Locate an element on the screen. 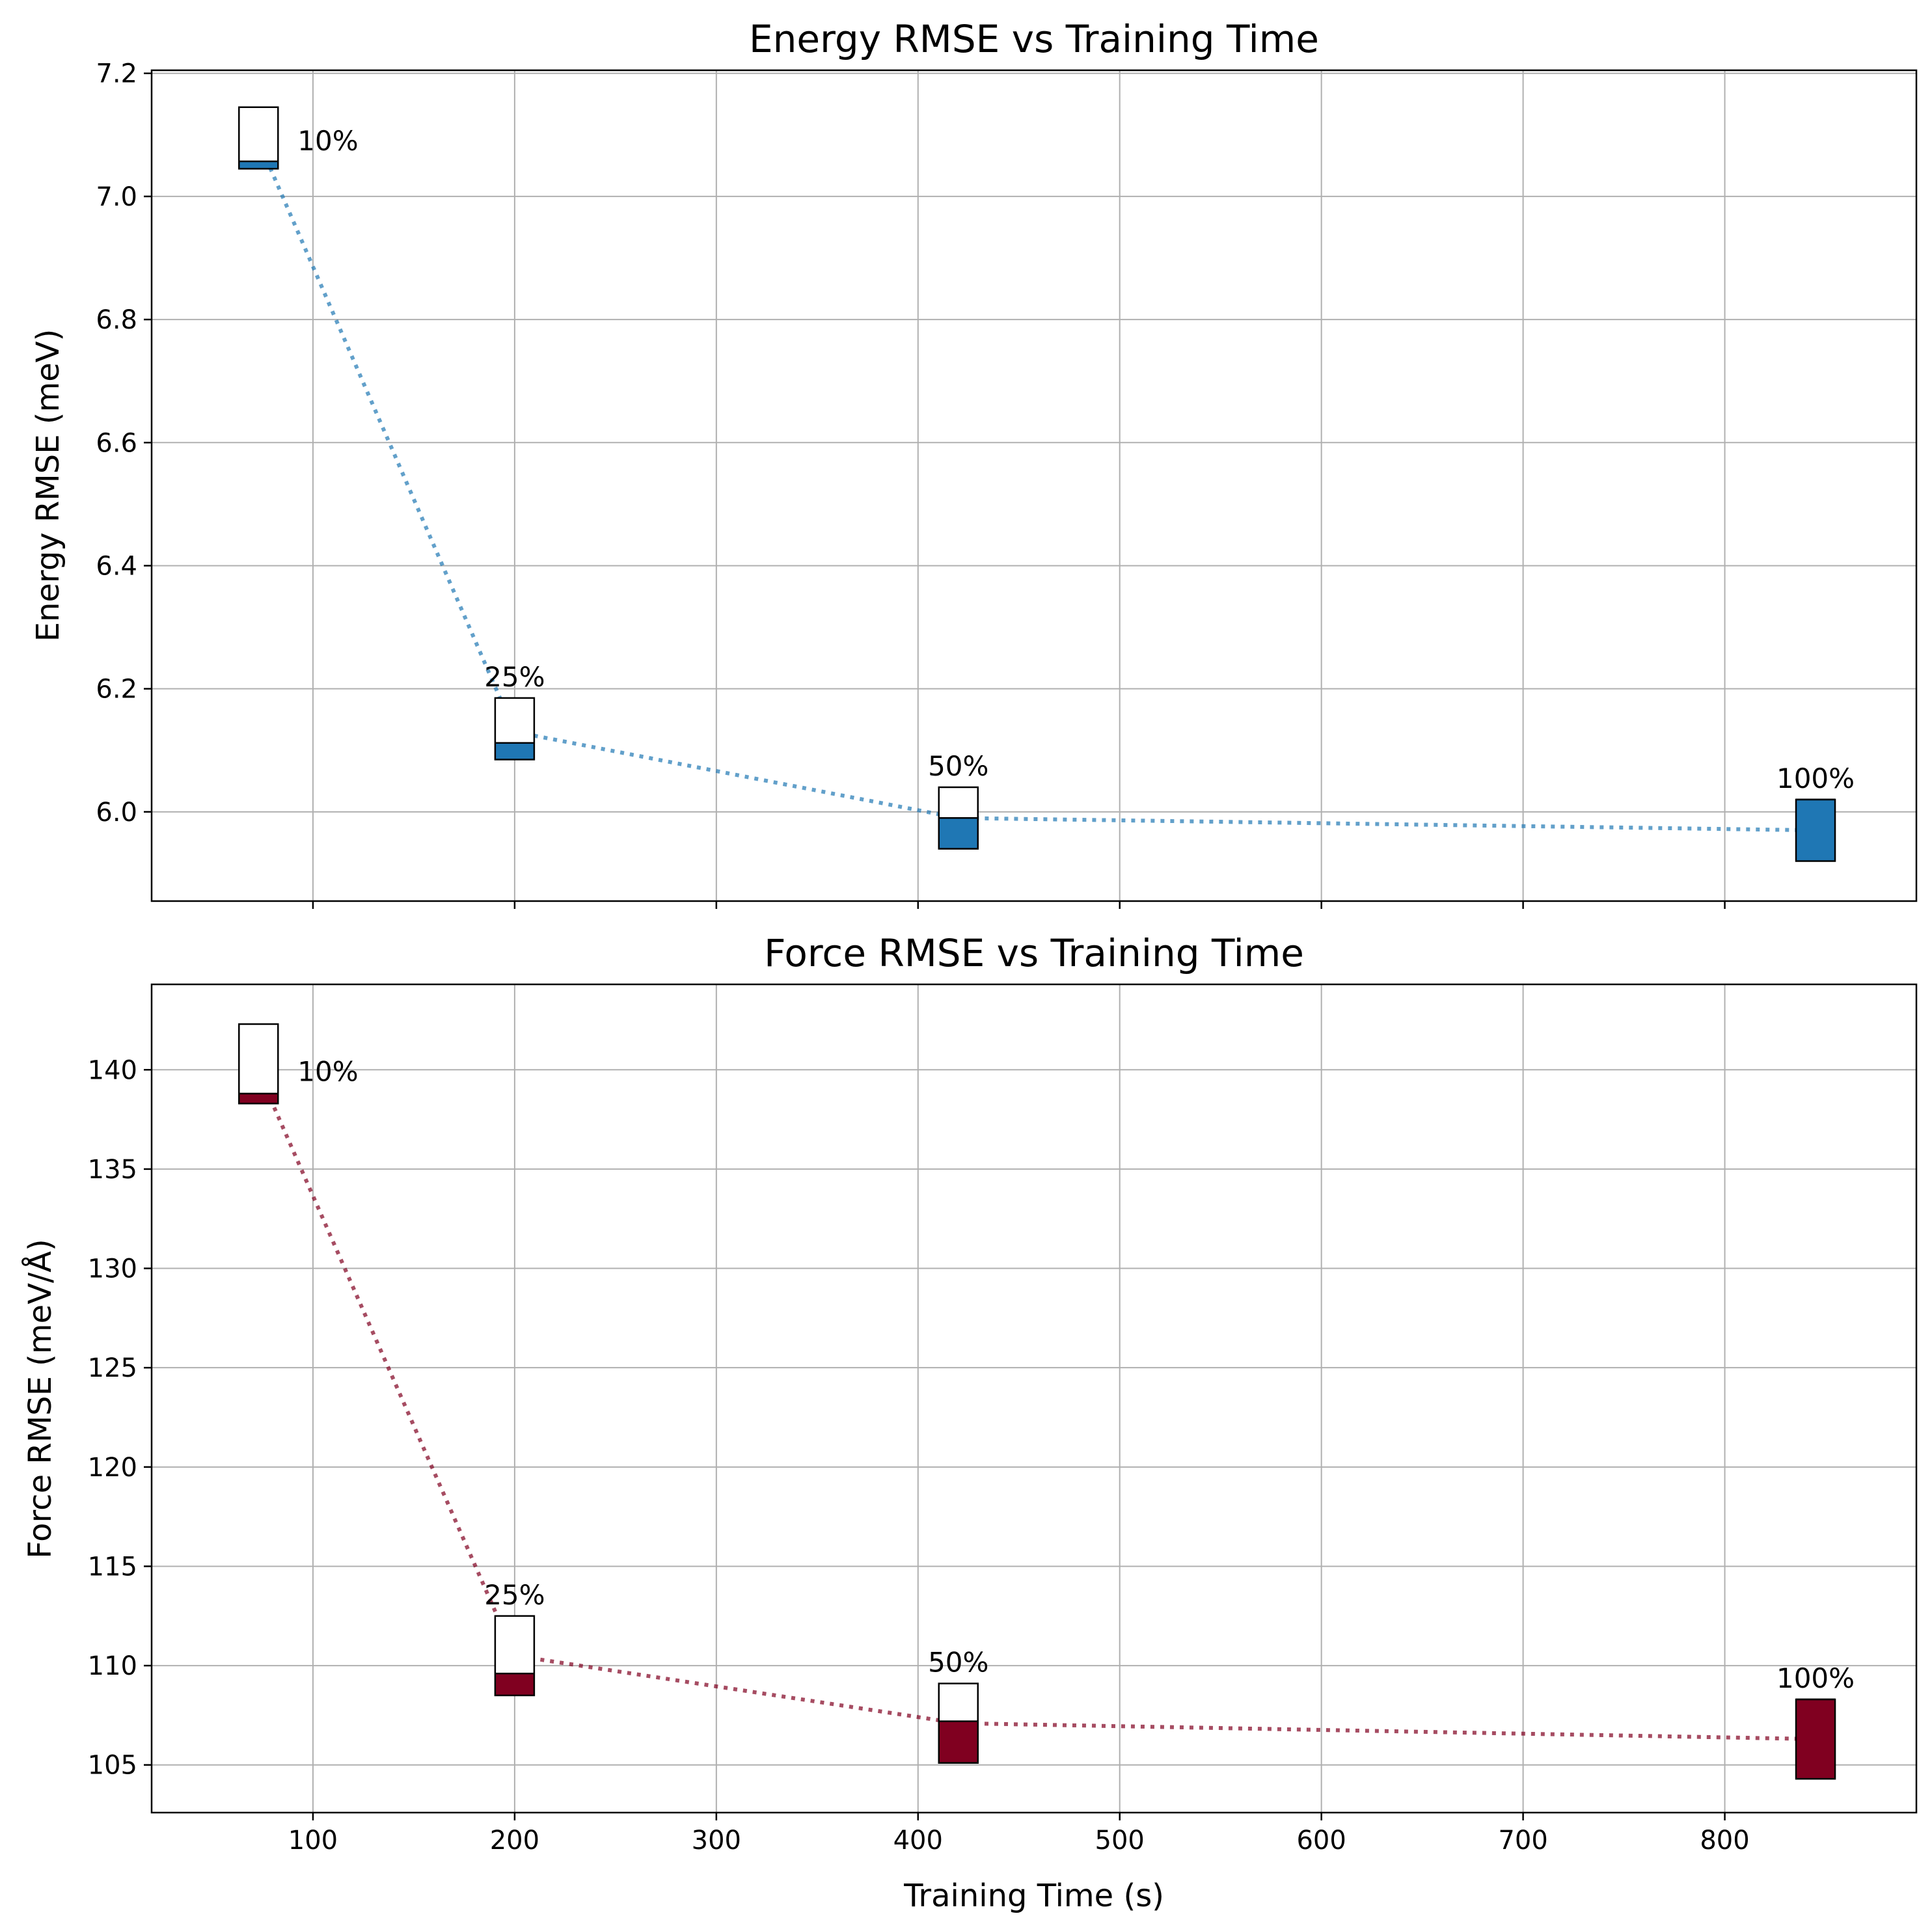 This screenshot has width=1932, height=1931. force-x-tick-label: 200 is located at coordinates (514, 1841).